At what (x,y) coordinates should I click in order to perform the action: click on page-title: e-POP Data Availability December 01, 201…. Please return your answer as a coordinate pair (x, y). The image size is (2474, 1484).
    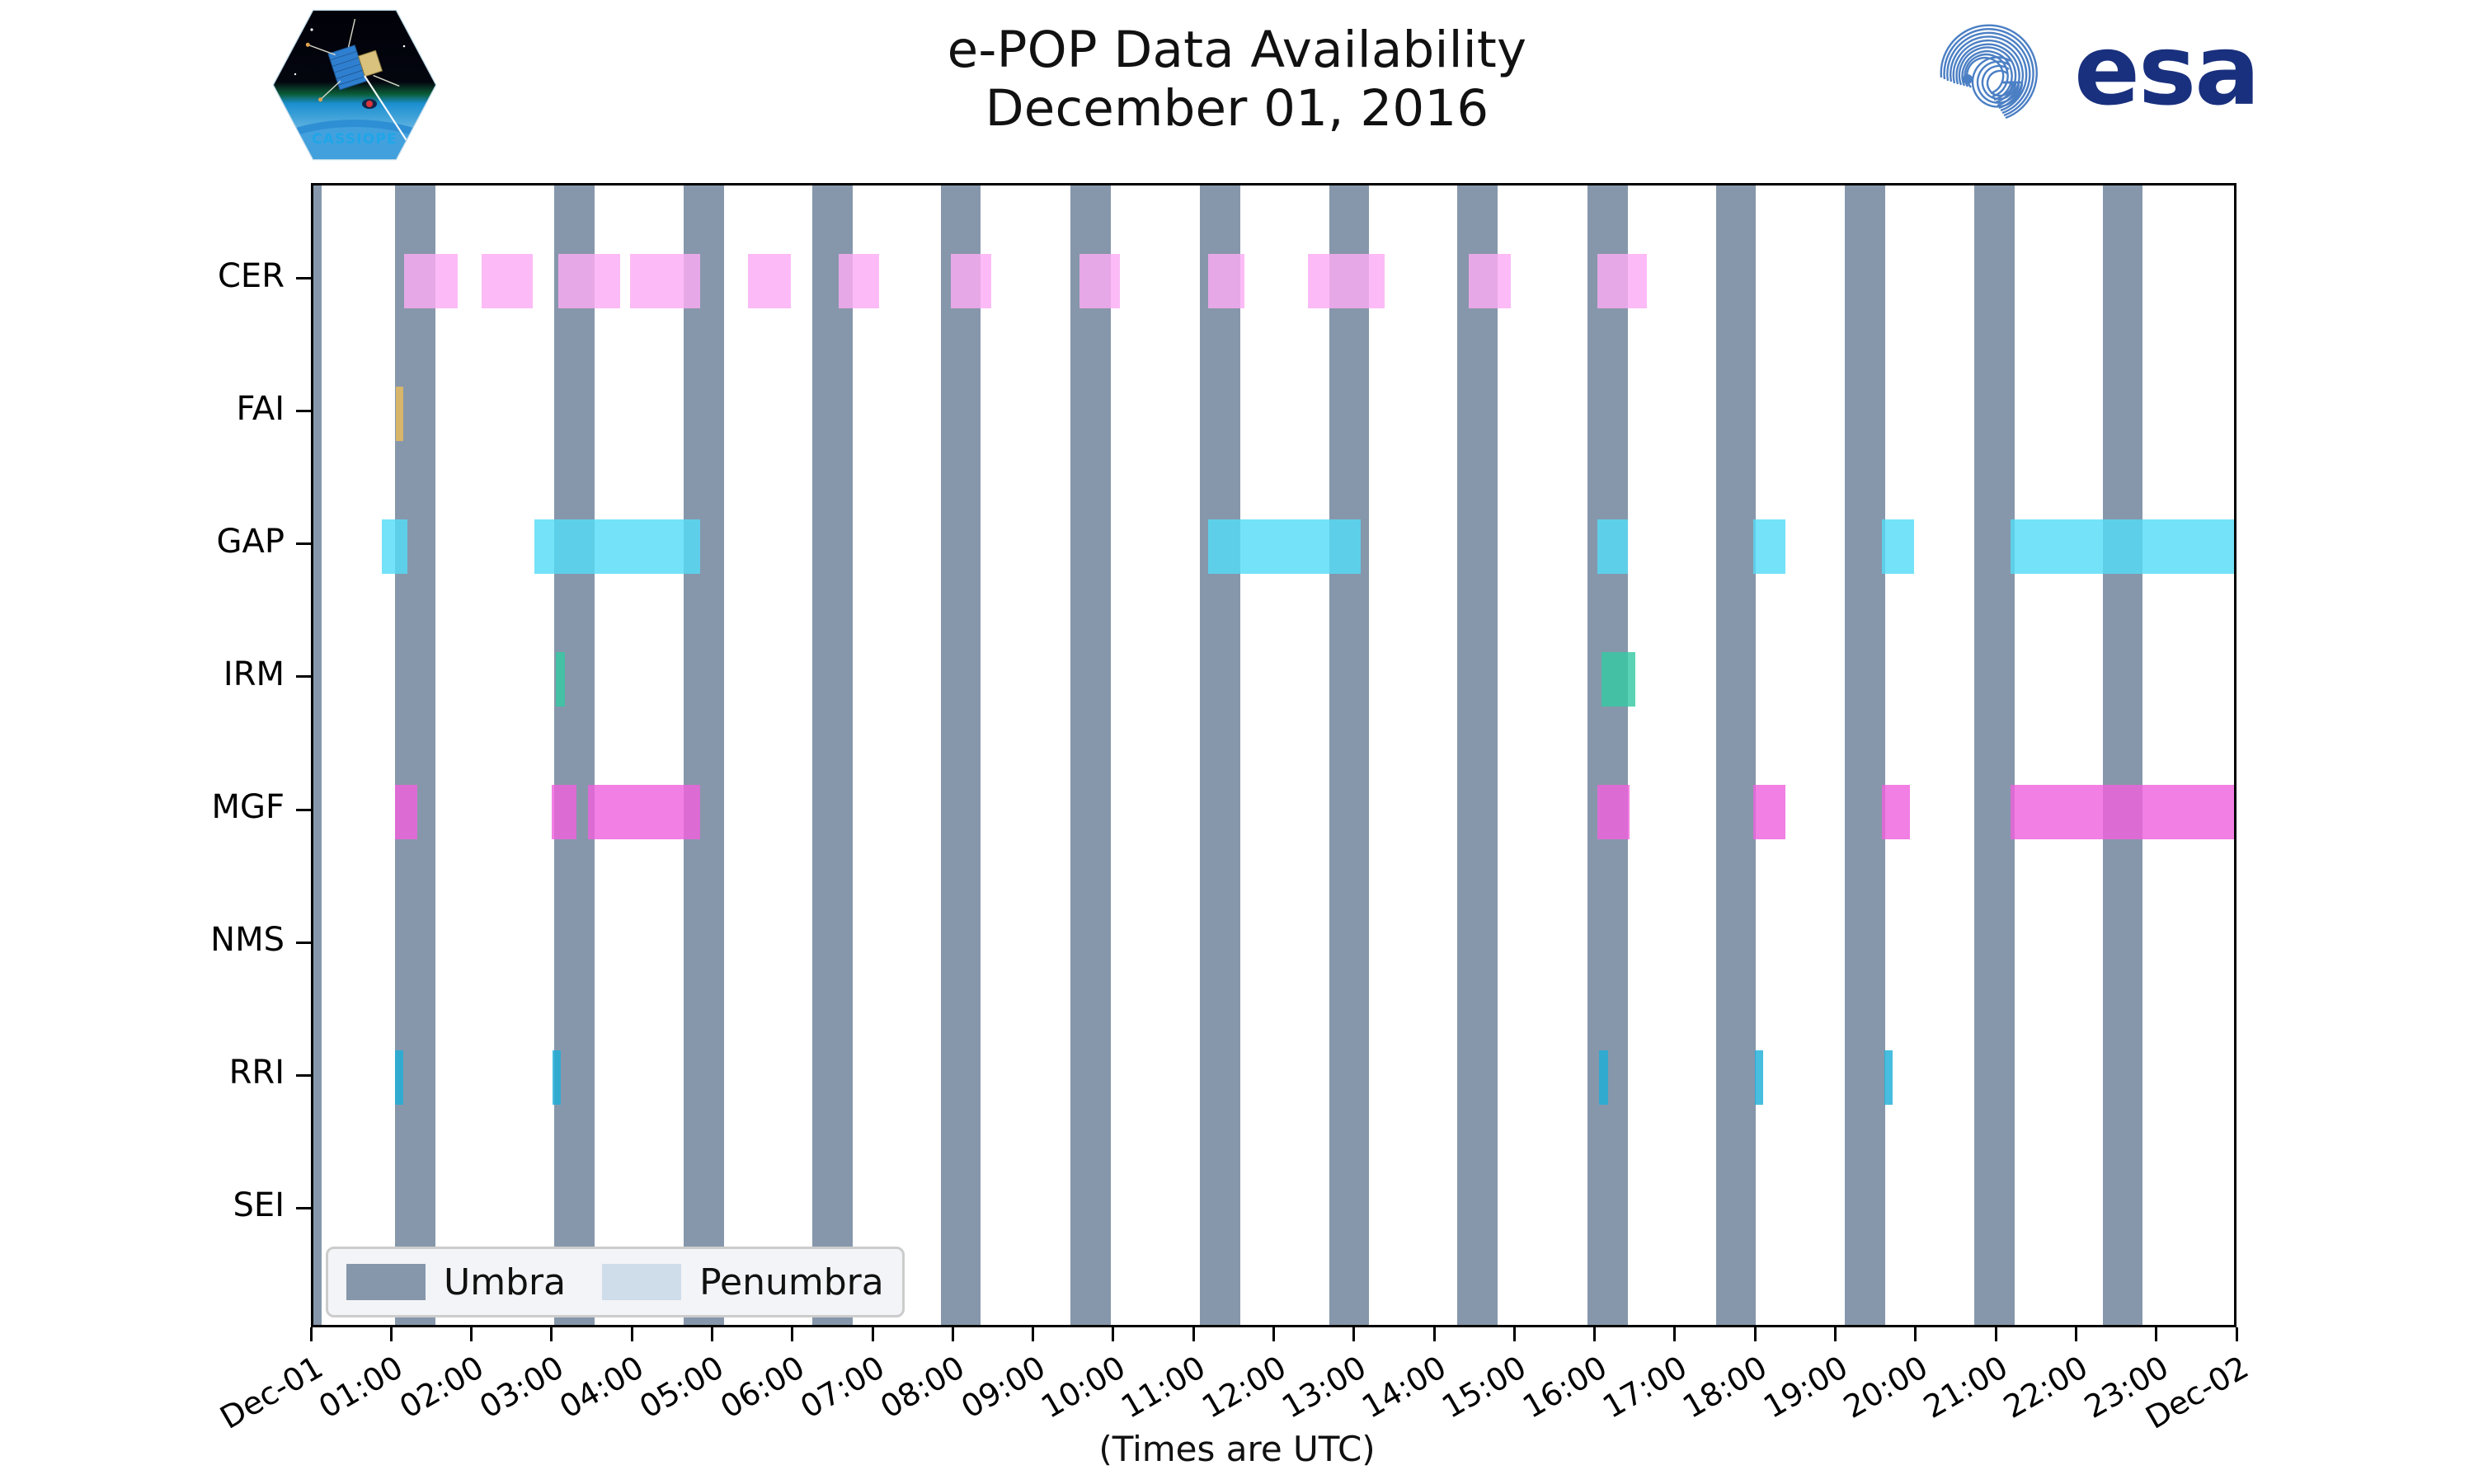
    Looking at the image, I should click on (1237, 80).